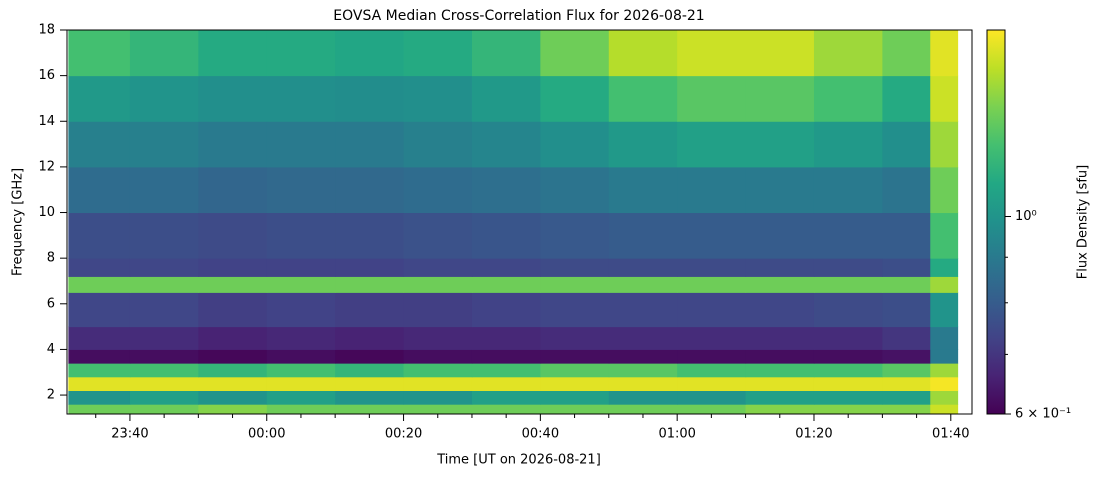  What do you see at coordinates (46, 121) in the screenshot?
I see `y-tick-label: 14` at bounding box center [46, 121].